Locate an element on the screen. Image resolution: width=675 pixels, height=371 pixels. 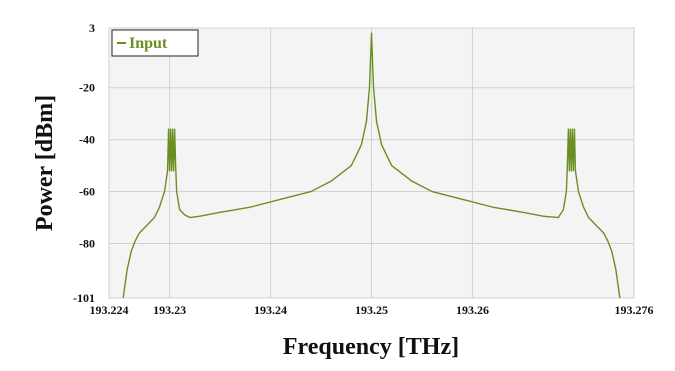
x-tick-label: 193.25 is located at coordinates (371, 310).